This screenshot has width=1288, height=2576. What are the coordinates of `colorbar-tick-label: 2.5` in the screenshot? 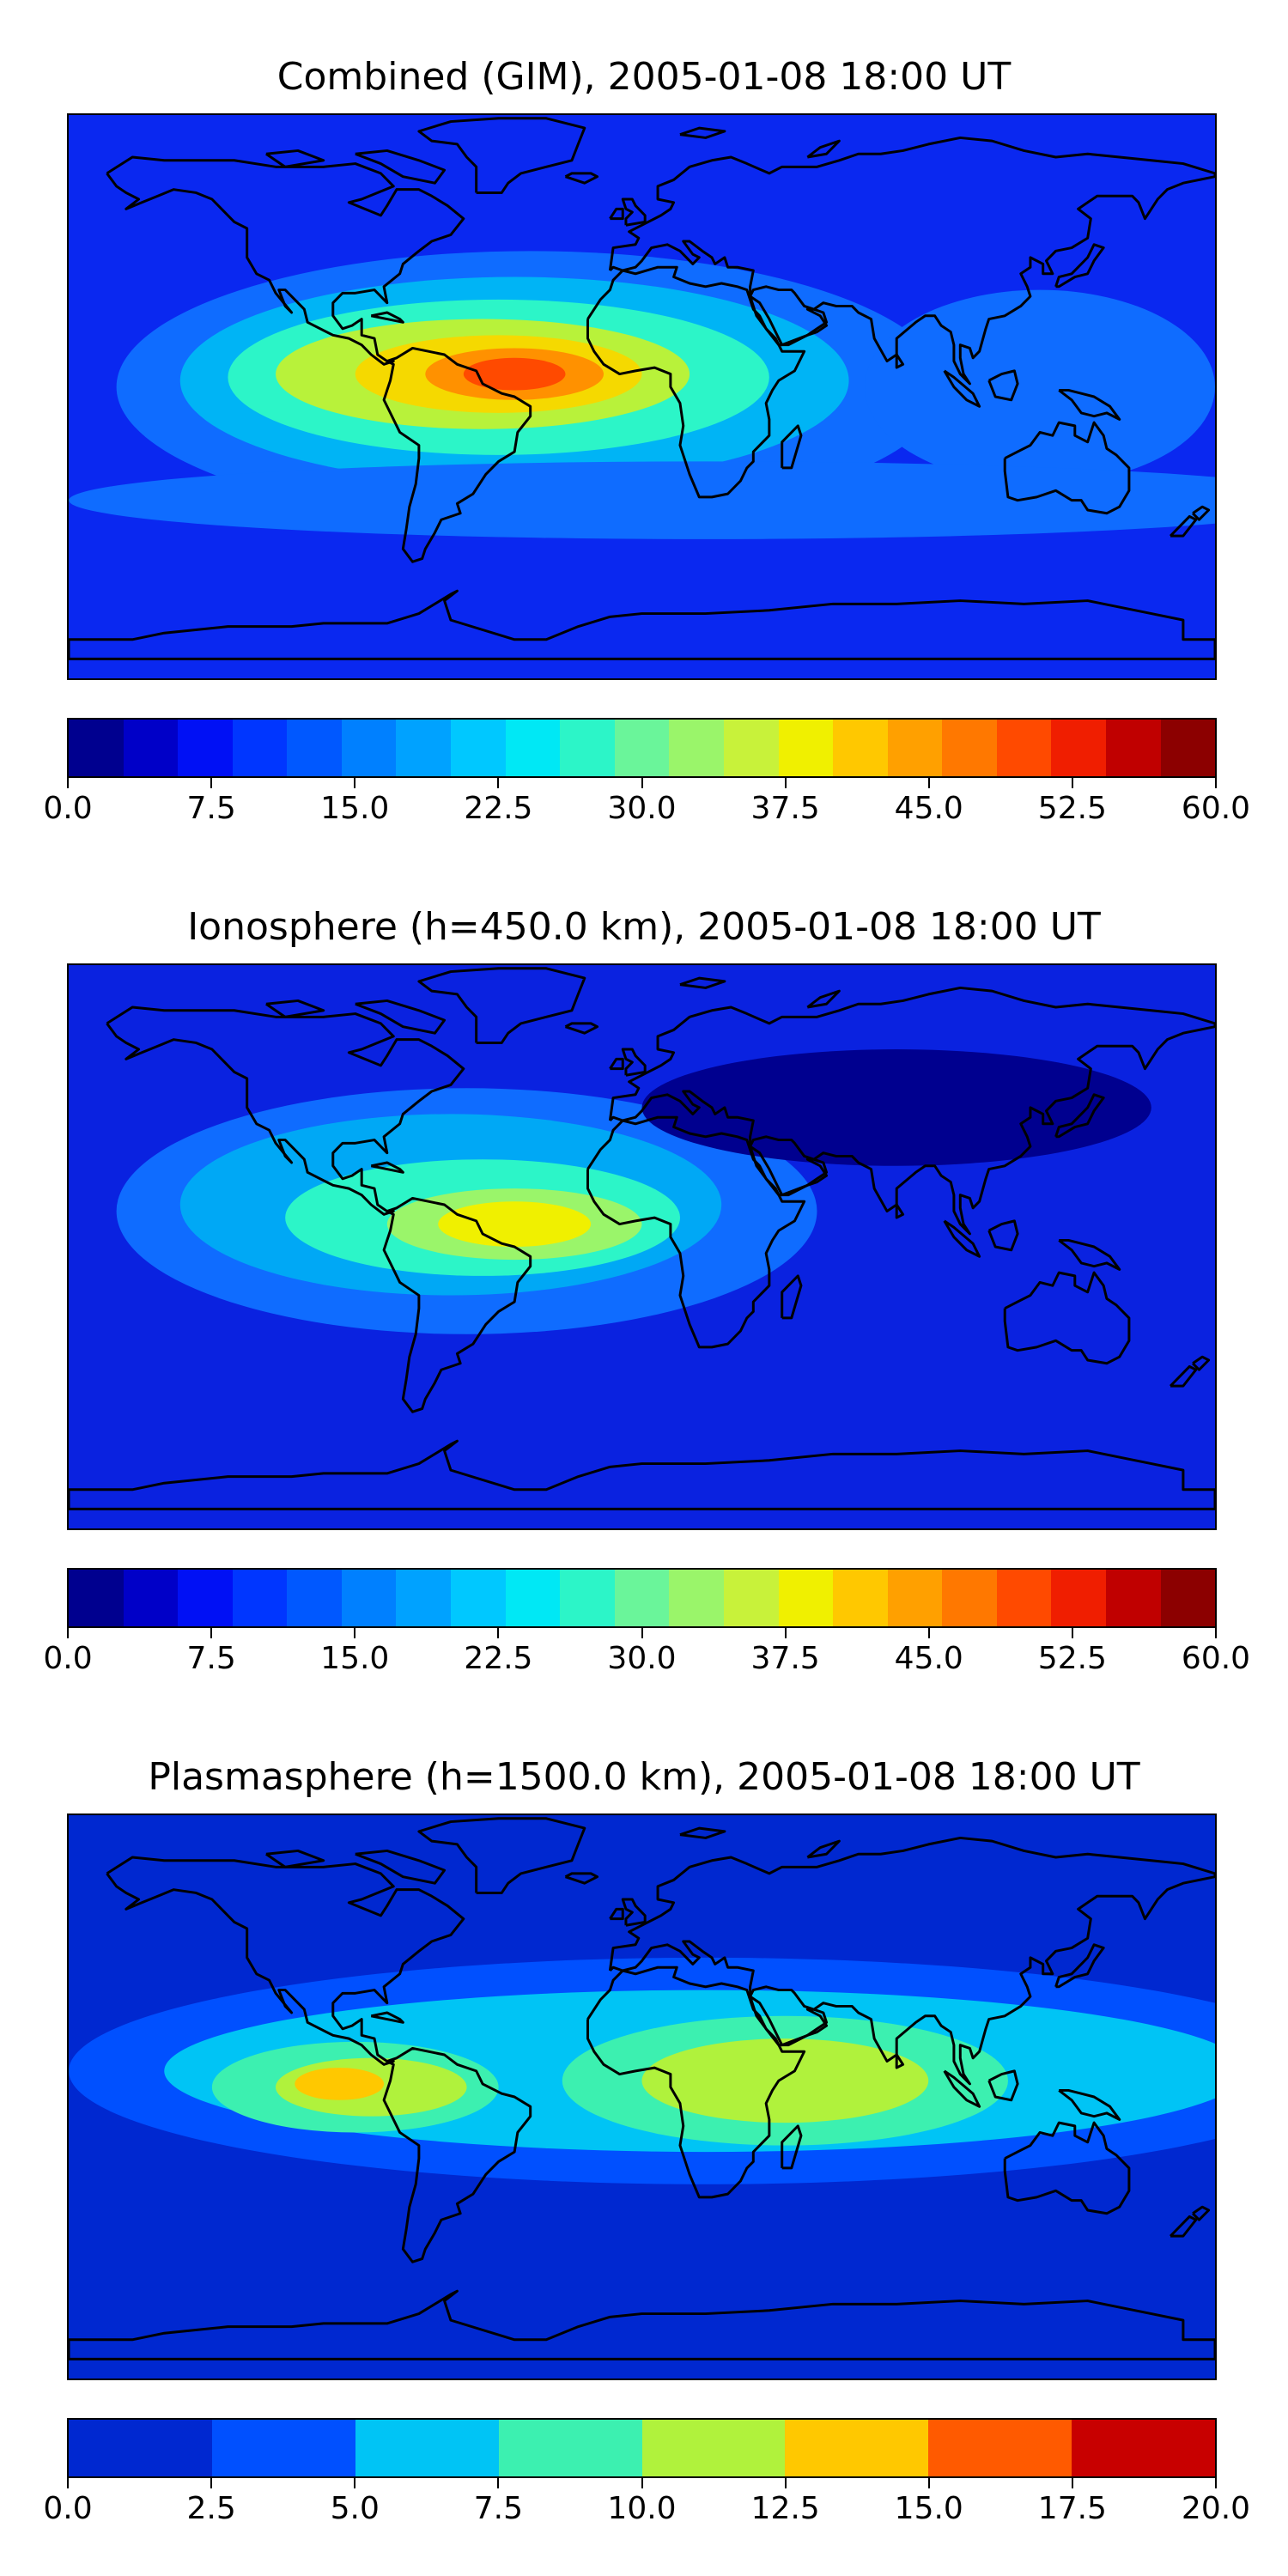 It's located at (211, 2508).